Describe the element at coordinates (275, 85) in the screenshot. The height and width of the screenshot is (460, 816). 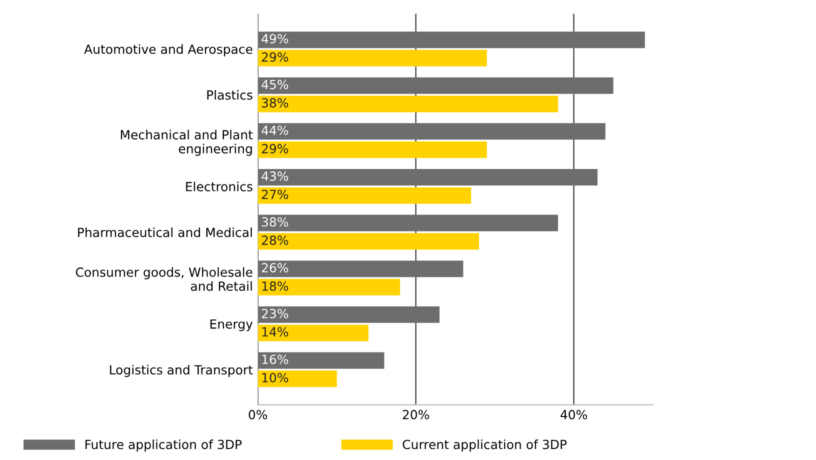
I see `data-label: 45%` at that location.